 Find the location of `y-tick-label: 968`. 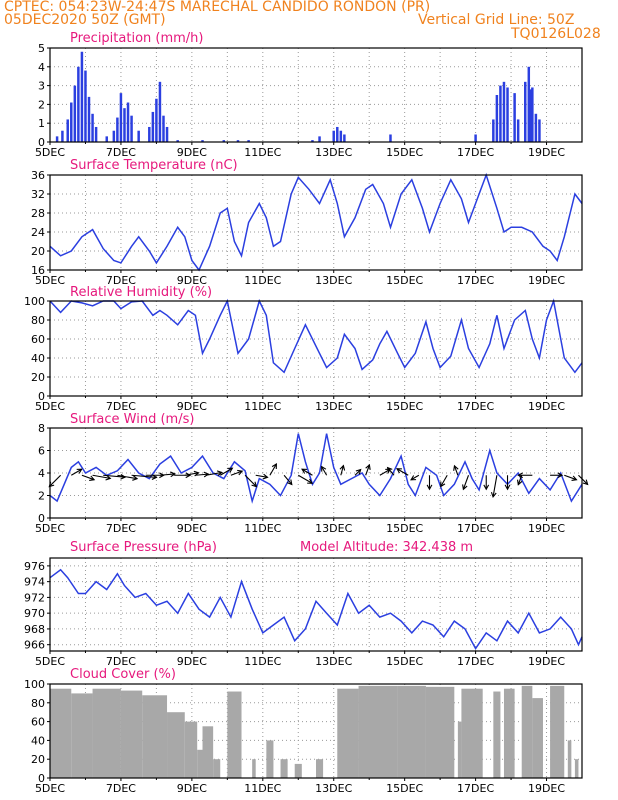

y-tick-label: 968 is located at coordinates (34, 629).